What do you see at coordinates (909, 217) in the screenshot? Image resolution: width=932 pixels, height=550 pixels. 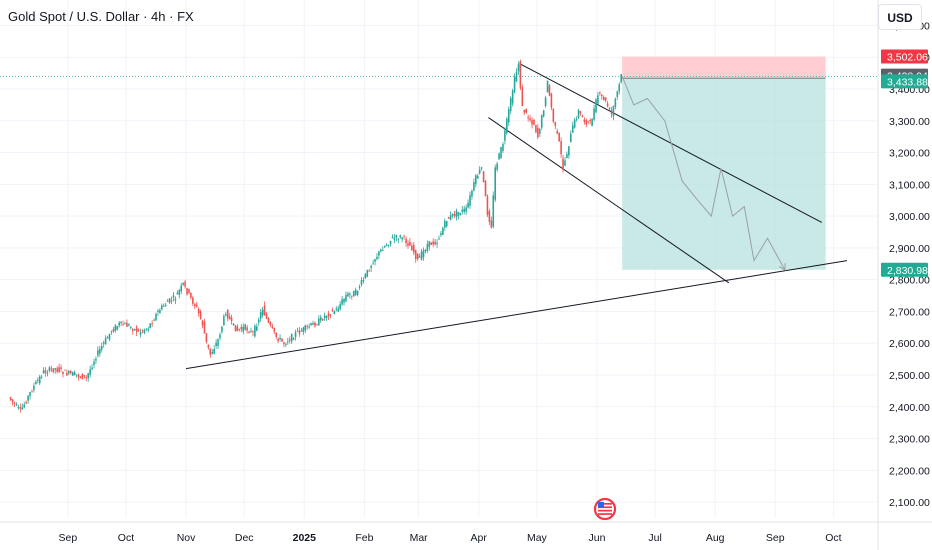 I see `y-tick-label: 3,000.00` at bounding box center [909, 217].